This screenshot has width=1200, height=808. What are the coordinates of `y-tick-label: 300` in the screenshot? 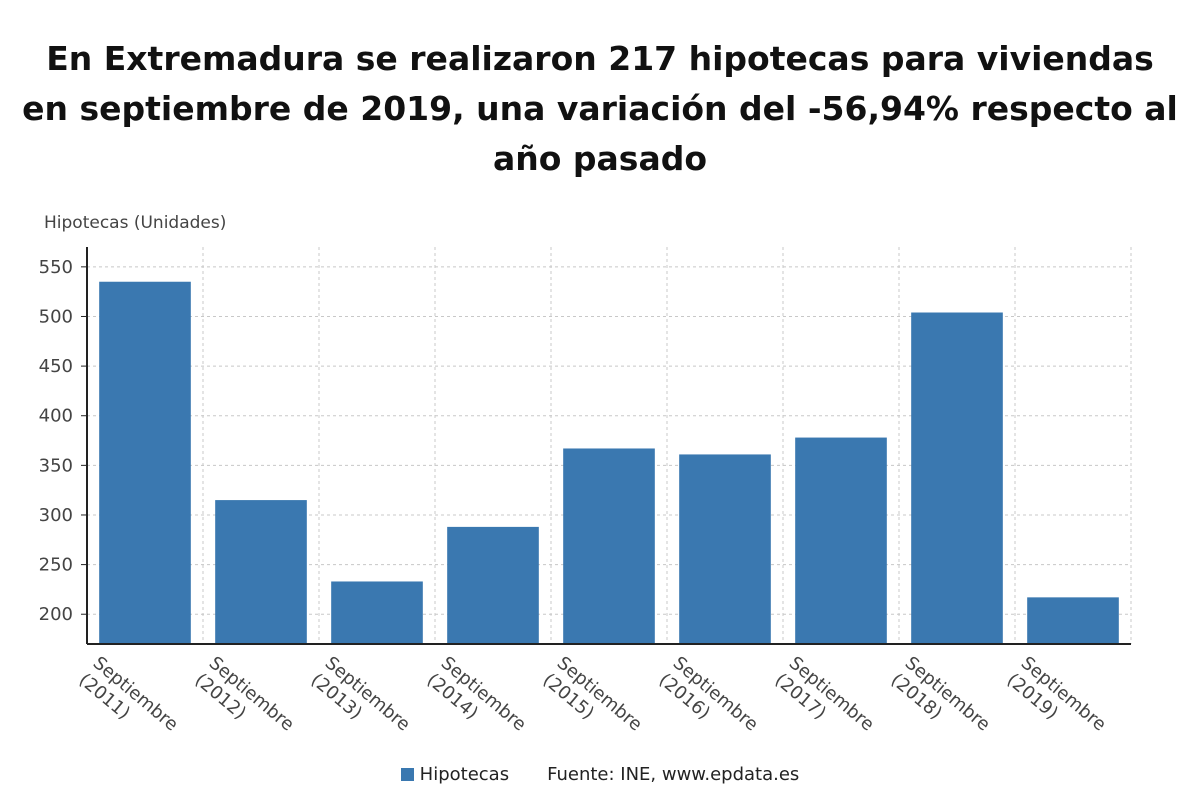 It's located at (56, 515).